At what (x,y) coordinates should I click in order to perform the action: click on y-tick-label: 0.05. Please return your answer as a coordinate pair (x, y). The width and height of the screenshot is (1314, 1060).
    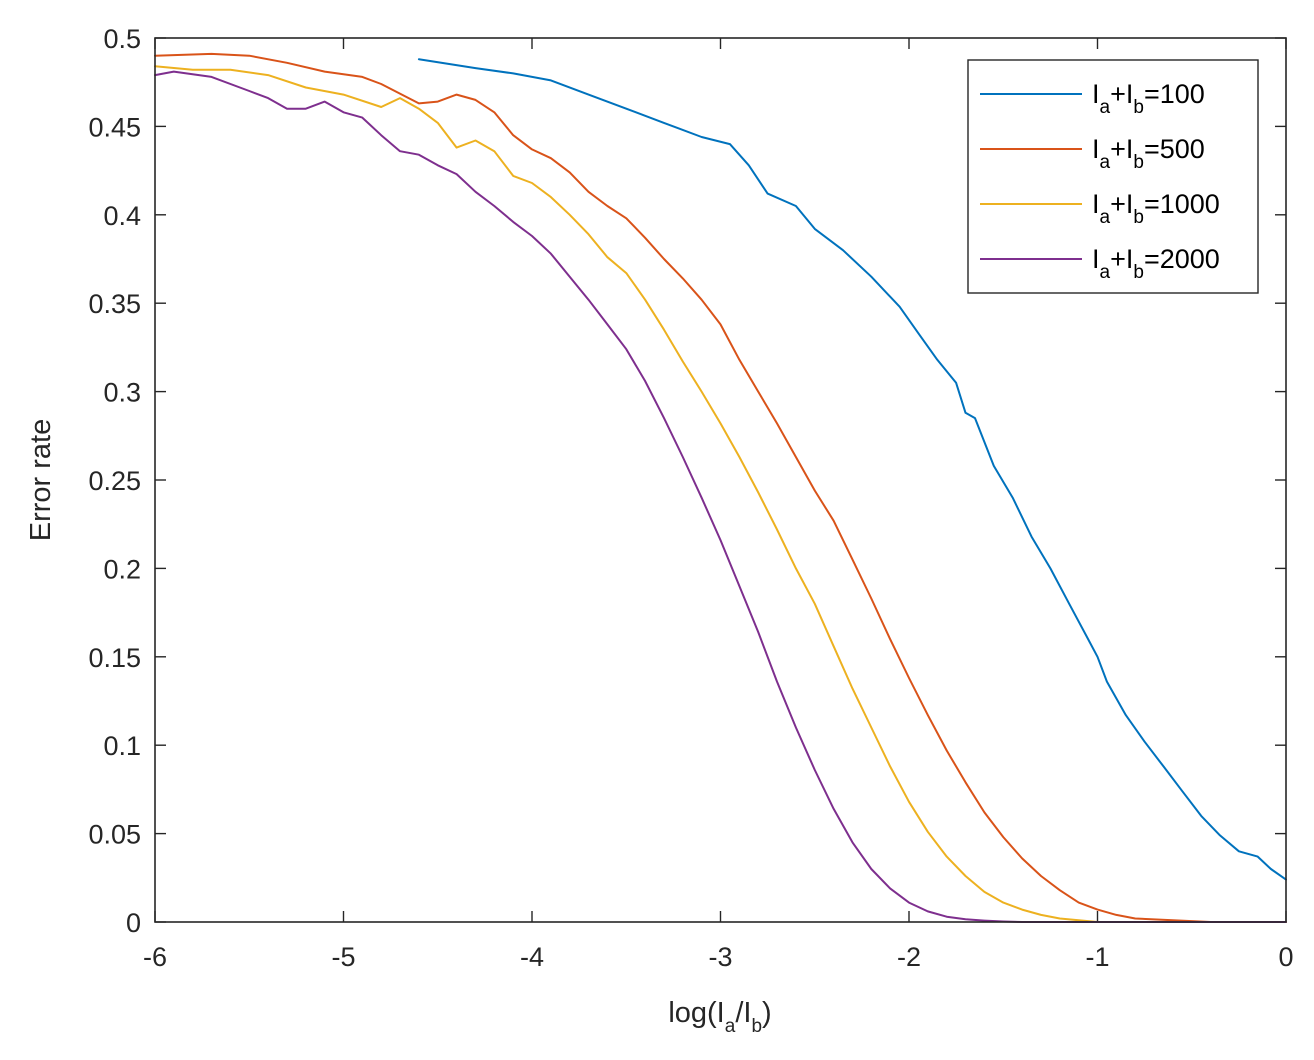
    Looking at the image, I should click on (114, 835).